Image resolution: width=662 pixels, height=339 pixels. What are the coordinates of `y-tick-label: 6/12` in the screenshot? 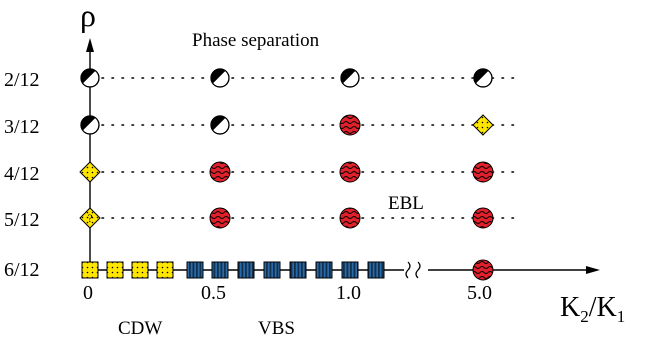 It's located at (22, 270).